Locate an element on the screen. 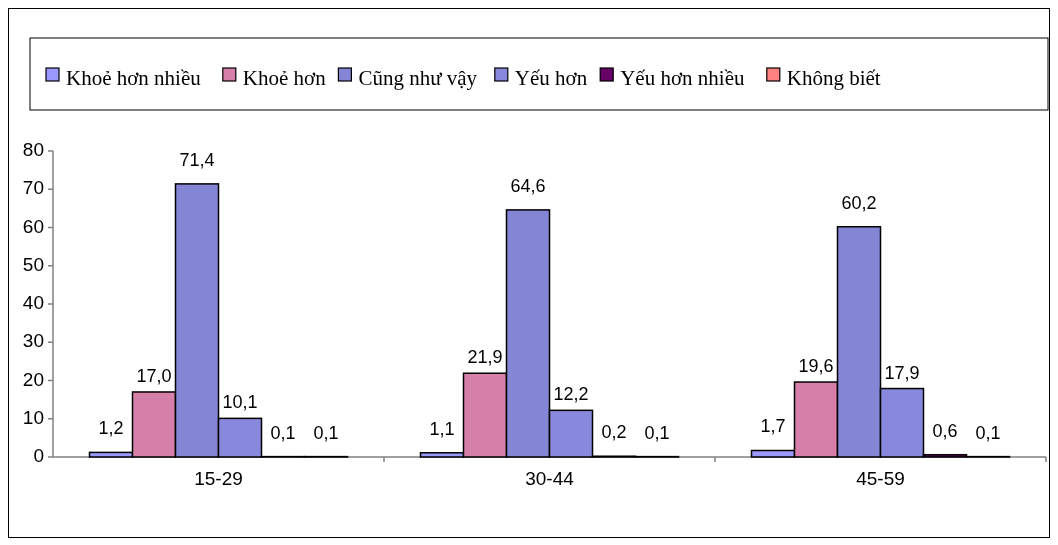  y-tick-label: 20 is located at coordinates (33, 379).